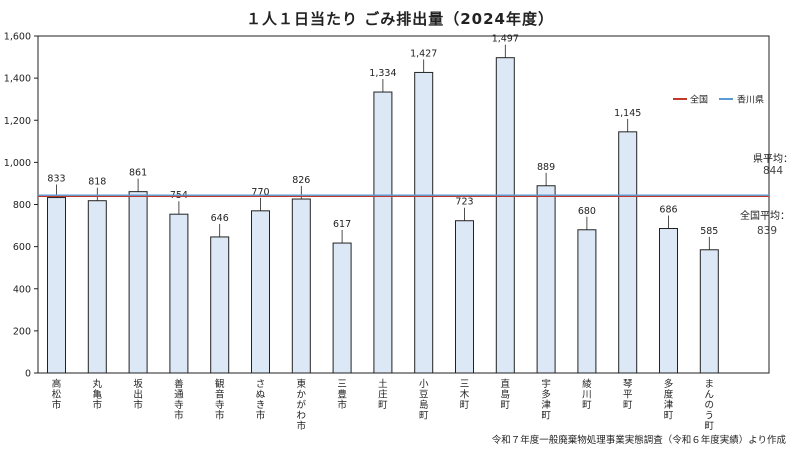  Describe the element at coordinates (668, 210) in the screenshot. I see `bar-value-label: 686` at that location.